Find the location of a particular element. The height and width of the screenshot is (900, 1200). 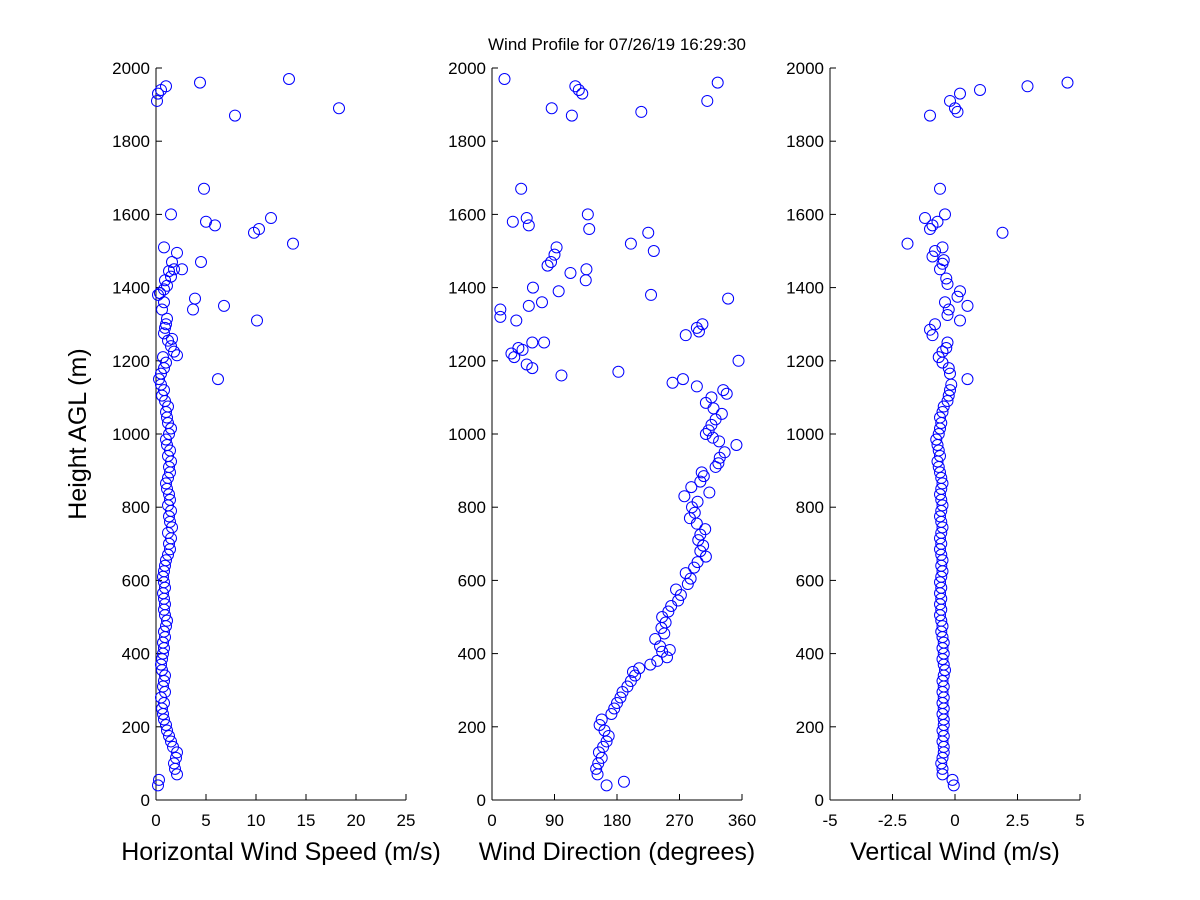

x-axis-label: Horizontal Wind Speed (m/s) is located at coordinates (281, 852).